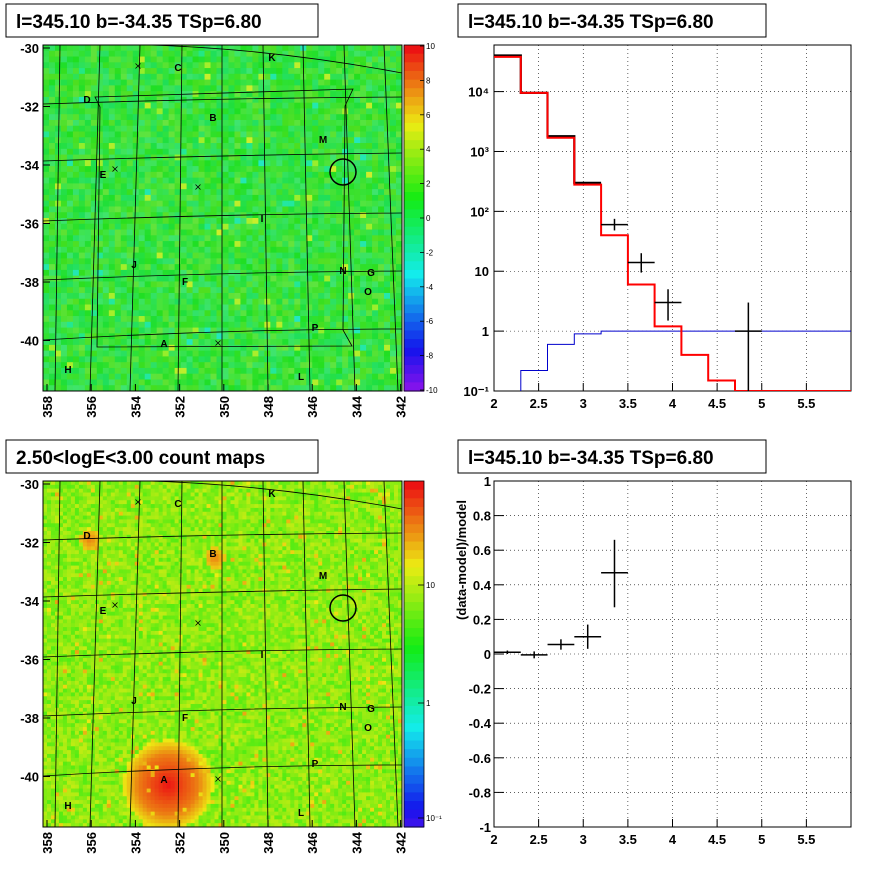 The height and width of the screenshot is (872, 896). What do you see at coordinates (478, 92) in the screenshot?
I see `y-tick-label: 10⁴` at bounding box center [478, 92].